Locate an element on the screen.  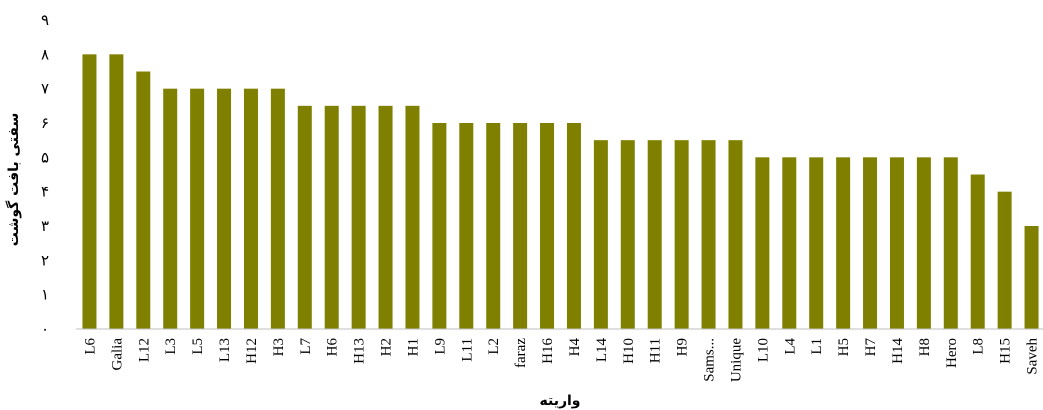
x-tick-label: H2 is located at coordinates (387, 347).